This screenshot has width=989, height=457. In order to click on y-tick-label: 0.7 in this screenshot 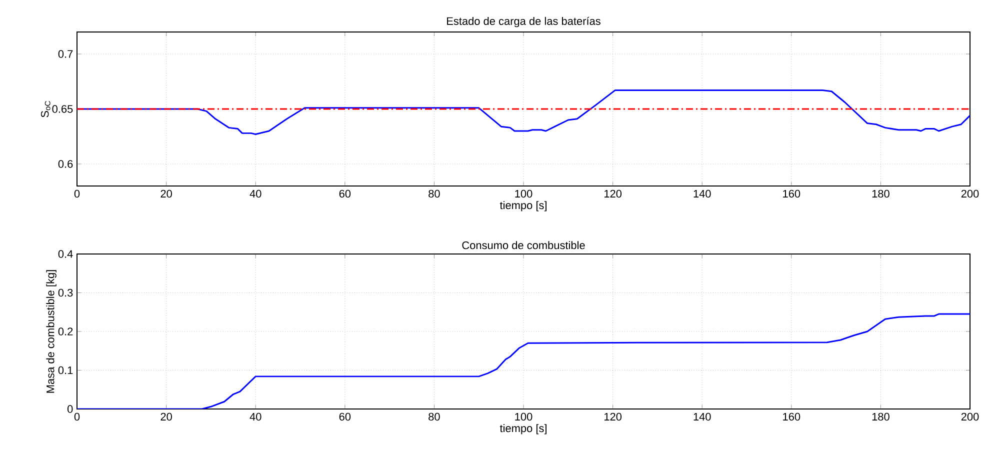, I will do `click(65, 54)`.